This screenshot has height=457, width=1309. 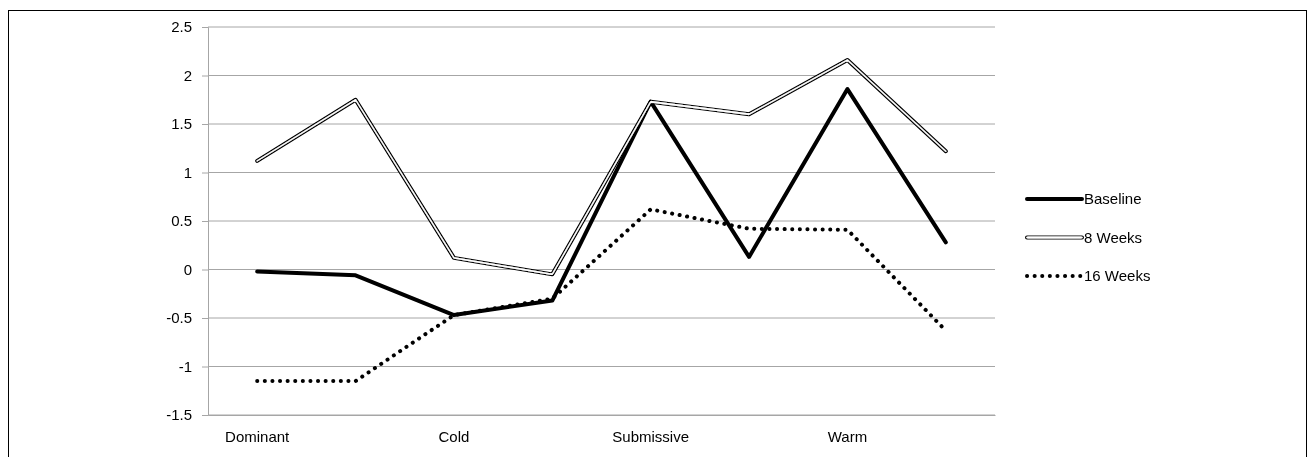 What do you see at coordinates (187, 75) in the screenshot?
I see `y-tick-label: 2` at bounding box center [187, 75].